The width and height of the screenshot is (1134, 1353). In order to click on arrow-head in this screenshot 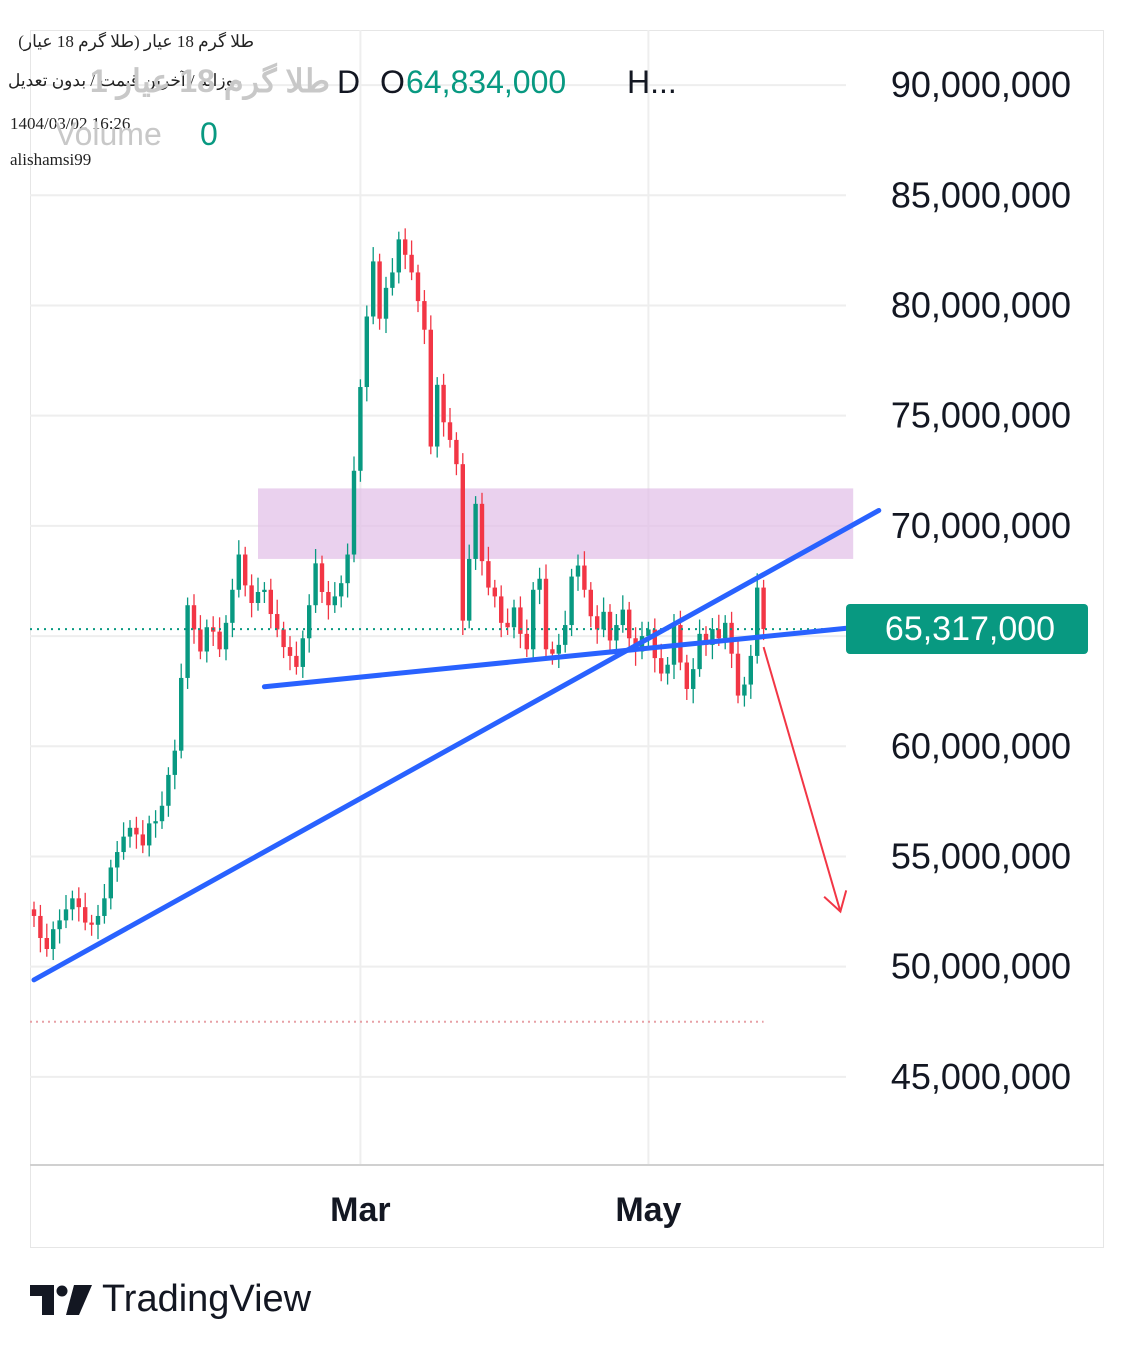, I will do `click(835, 902)`.